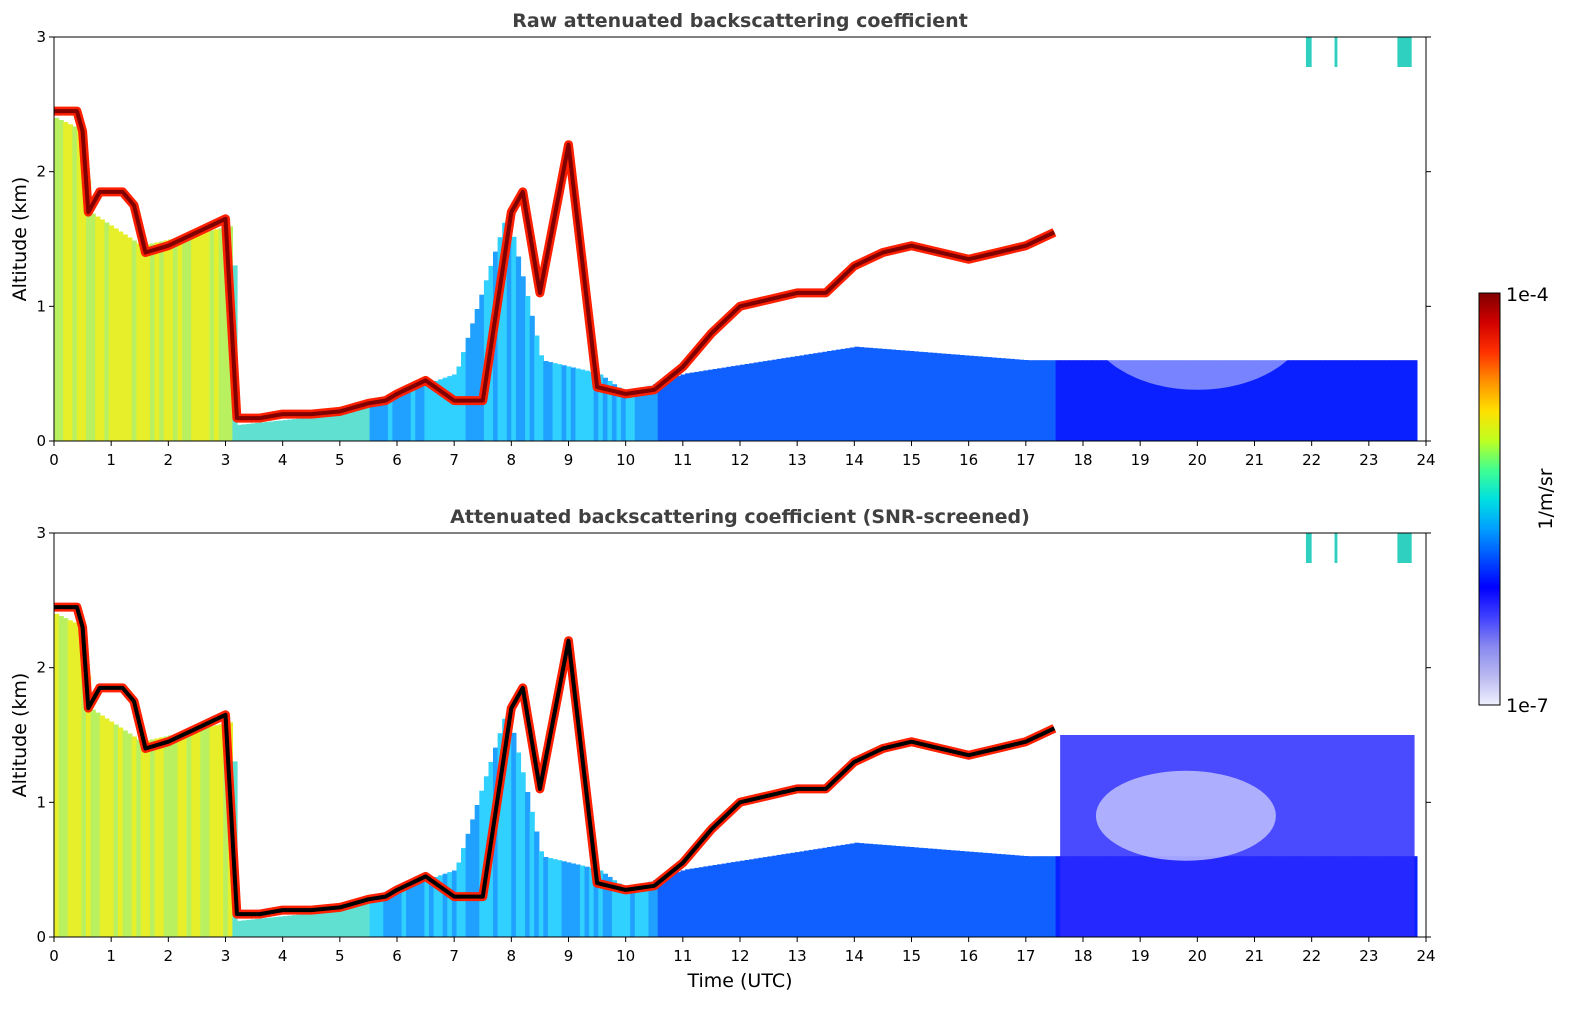 The width and height of the screenshot is (1595, 1020). What do you see at coordinates (41, 668) in the screenshot?
I see `y-tick-label: 2` at bounding box center [41, 668].